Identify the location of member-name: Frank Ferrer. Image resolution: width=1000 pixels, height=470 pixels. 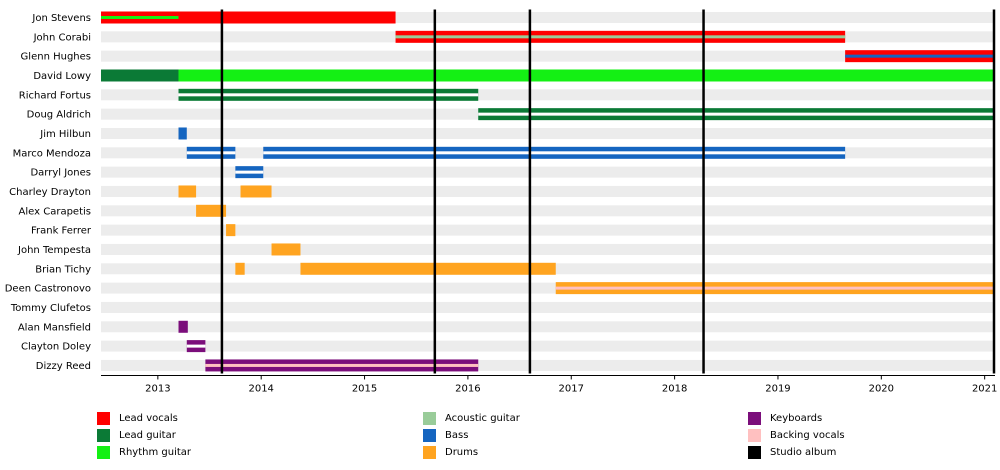
(61, 231).